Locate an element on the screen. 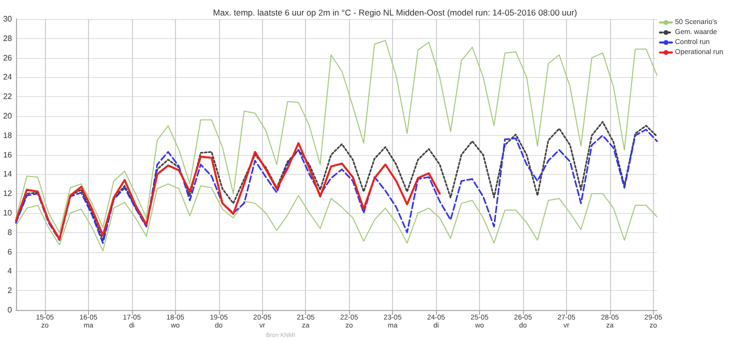 Image resolution: width=732 pixels, height=341 pixels. y-tick-label: 4 is located at coordinates (10, 271).